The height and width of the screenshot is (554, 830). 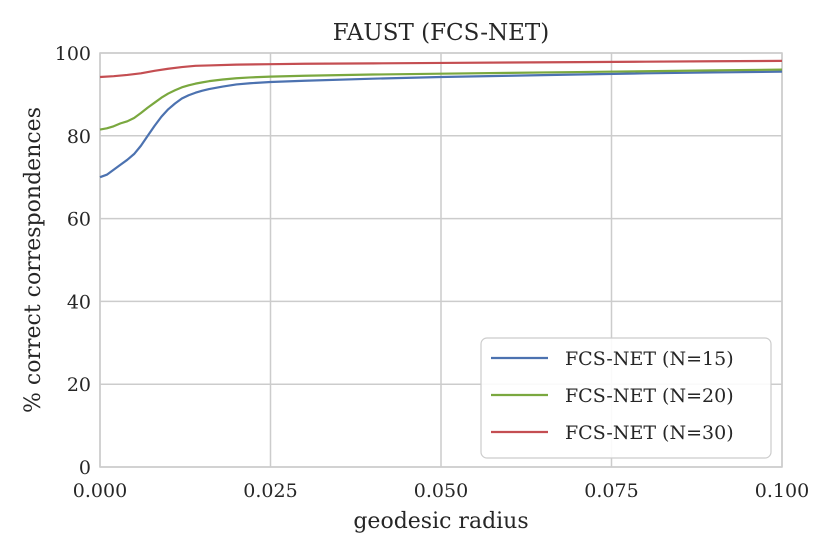 I want to click on x-tick-label: 0.000, so click(x=100, y=491).